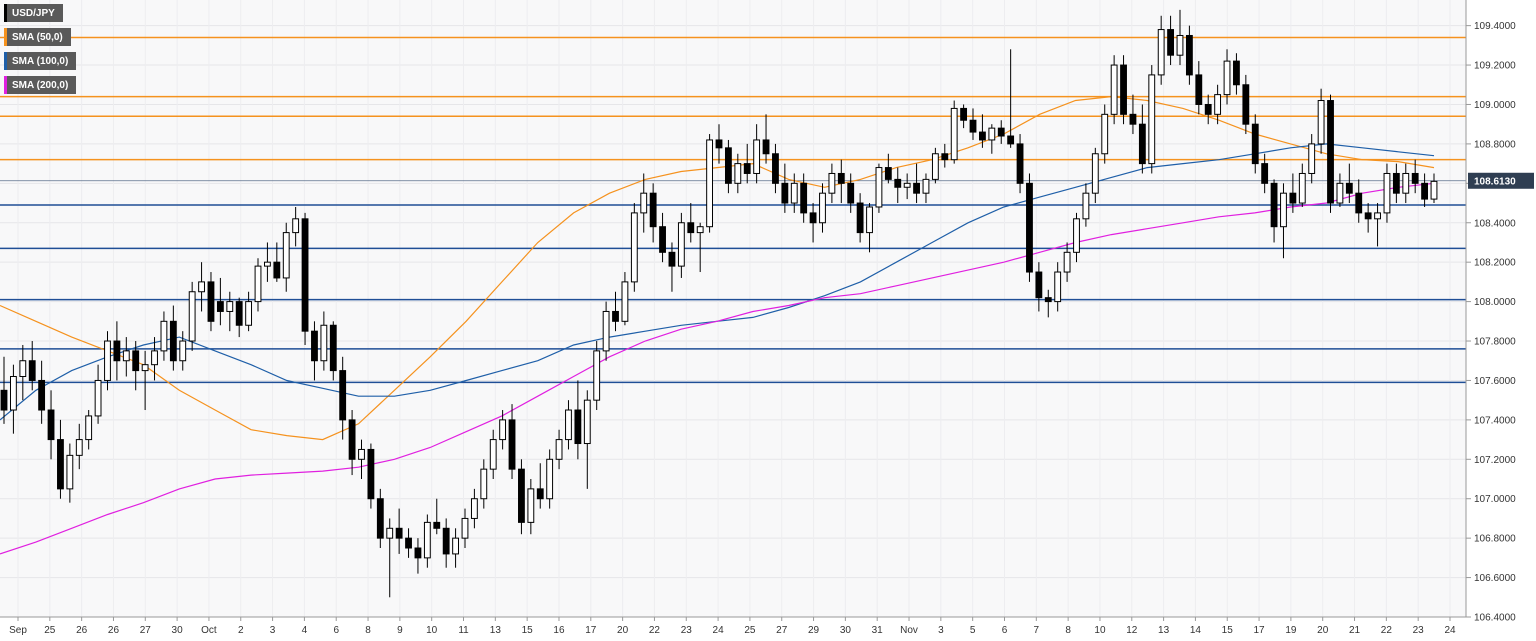  What do you see at coordinates (33, 13) in the screenshot?
I see `legend-item-usdjpy: USD/JPY` at bounding box center [33, 13].